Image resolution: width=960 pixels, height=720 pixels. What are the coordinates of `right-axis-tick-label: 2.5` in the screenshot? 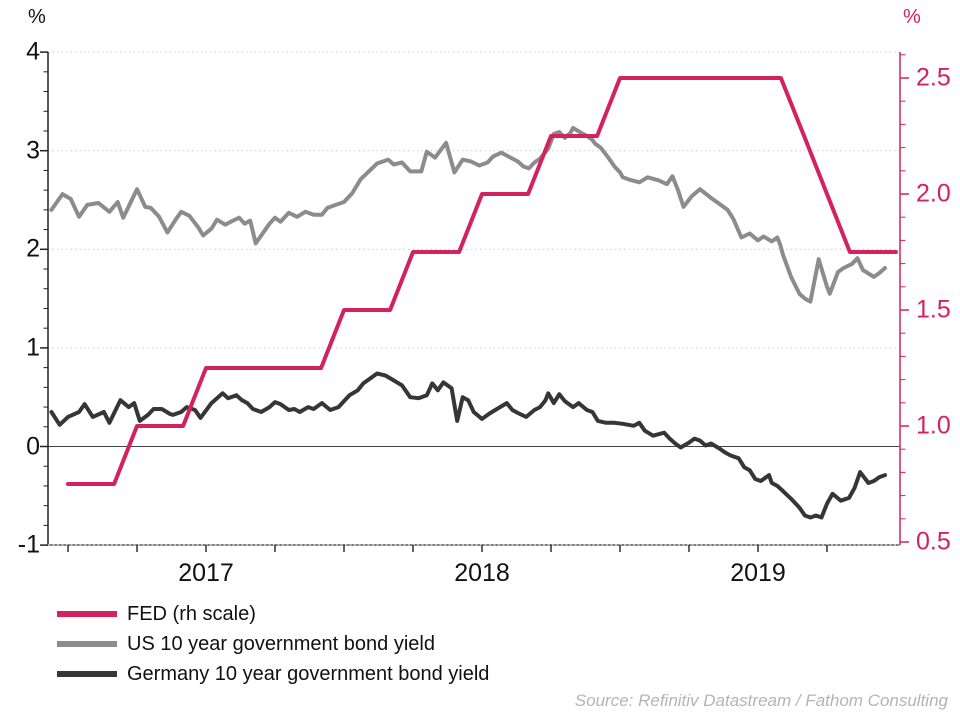 It's located at (933, 77).